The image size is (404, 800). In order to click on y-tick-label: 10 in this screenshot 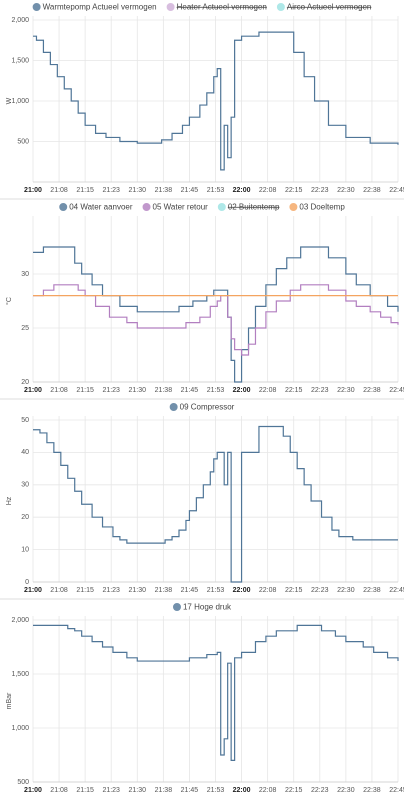, I will do `click(25, 549)`.